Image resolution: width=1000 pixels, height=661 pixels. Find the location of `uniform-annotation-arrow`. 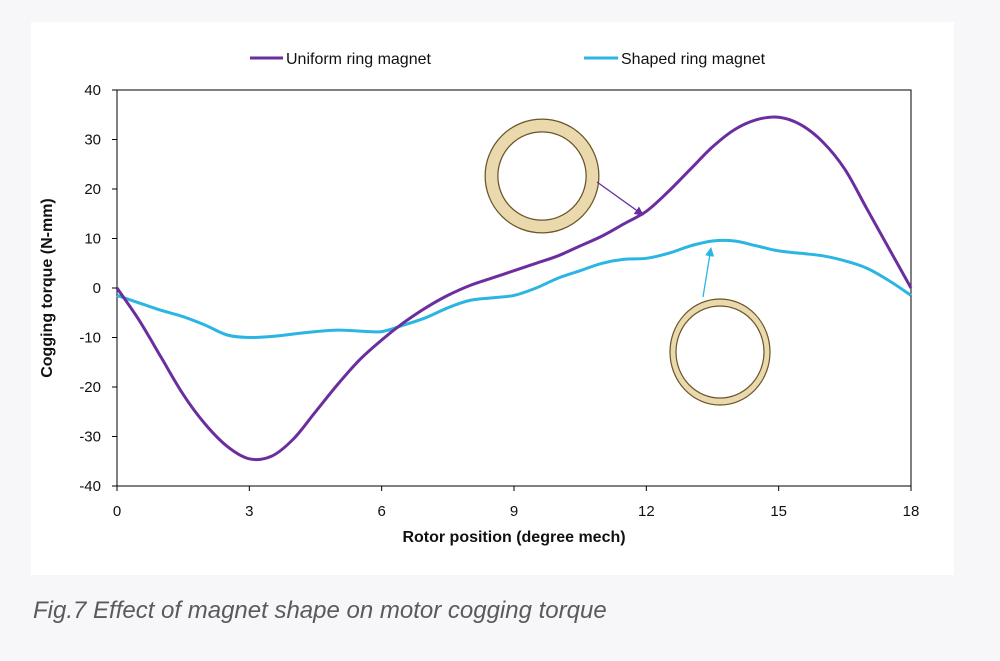

uniform-annotation-arrow is located at coordinates (620, 198).